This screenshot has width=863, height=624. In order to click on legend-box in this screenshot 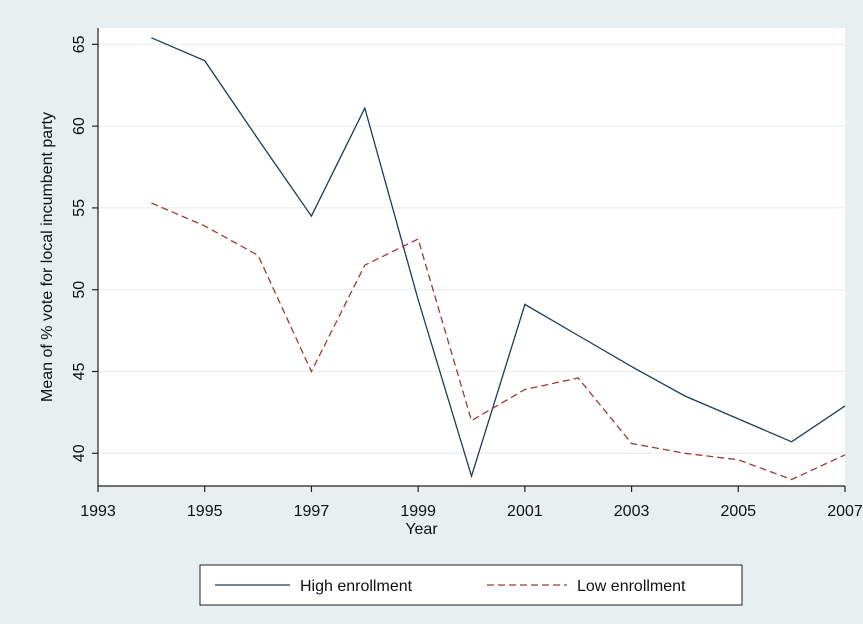, I will do `click(471, 585)`.